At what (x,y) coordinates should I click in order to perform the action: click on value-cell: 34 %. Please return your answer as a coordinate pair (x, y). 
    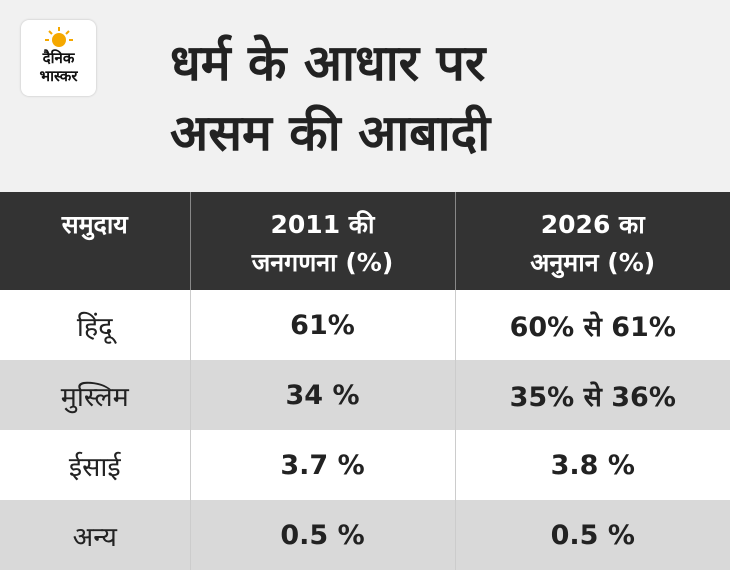
    Looking at the image, I should click on (322, 395).